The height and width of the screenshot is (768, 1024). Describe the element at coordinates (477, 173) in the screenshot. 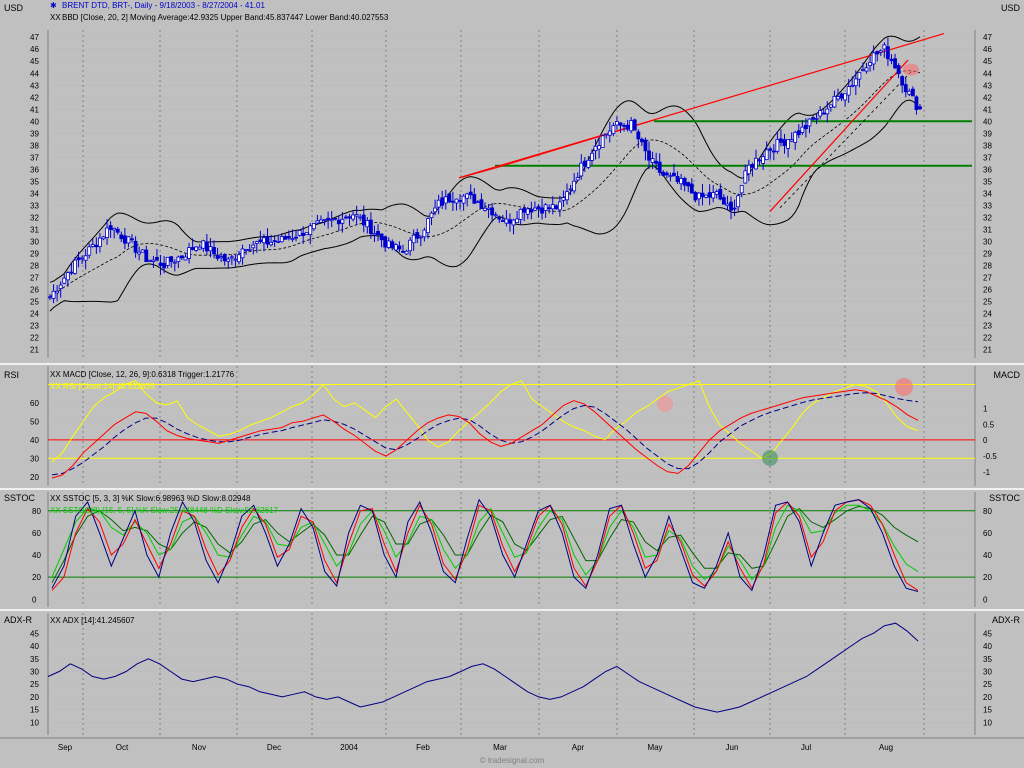

I see `trendline-segment` at that location.